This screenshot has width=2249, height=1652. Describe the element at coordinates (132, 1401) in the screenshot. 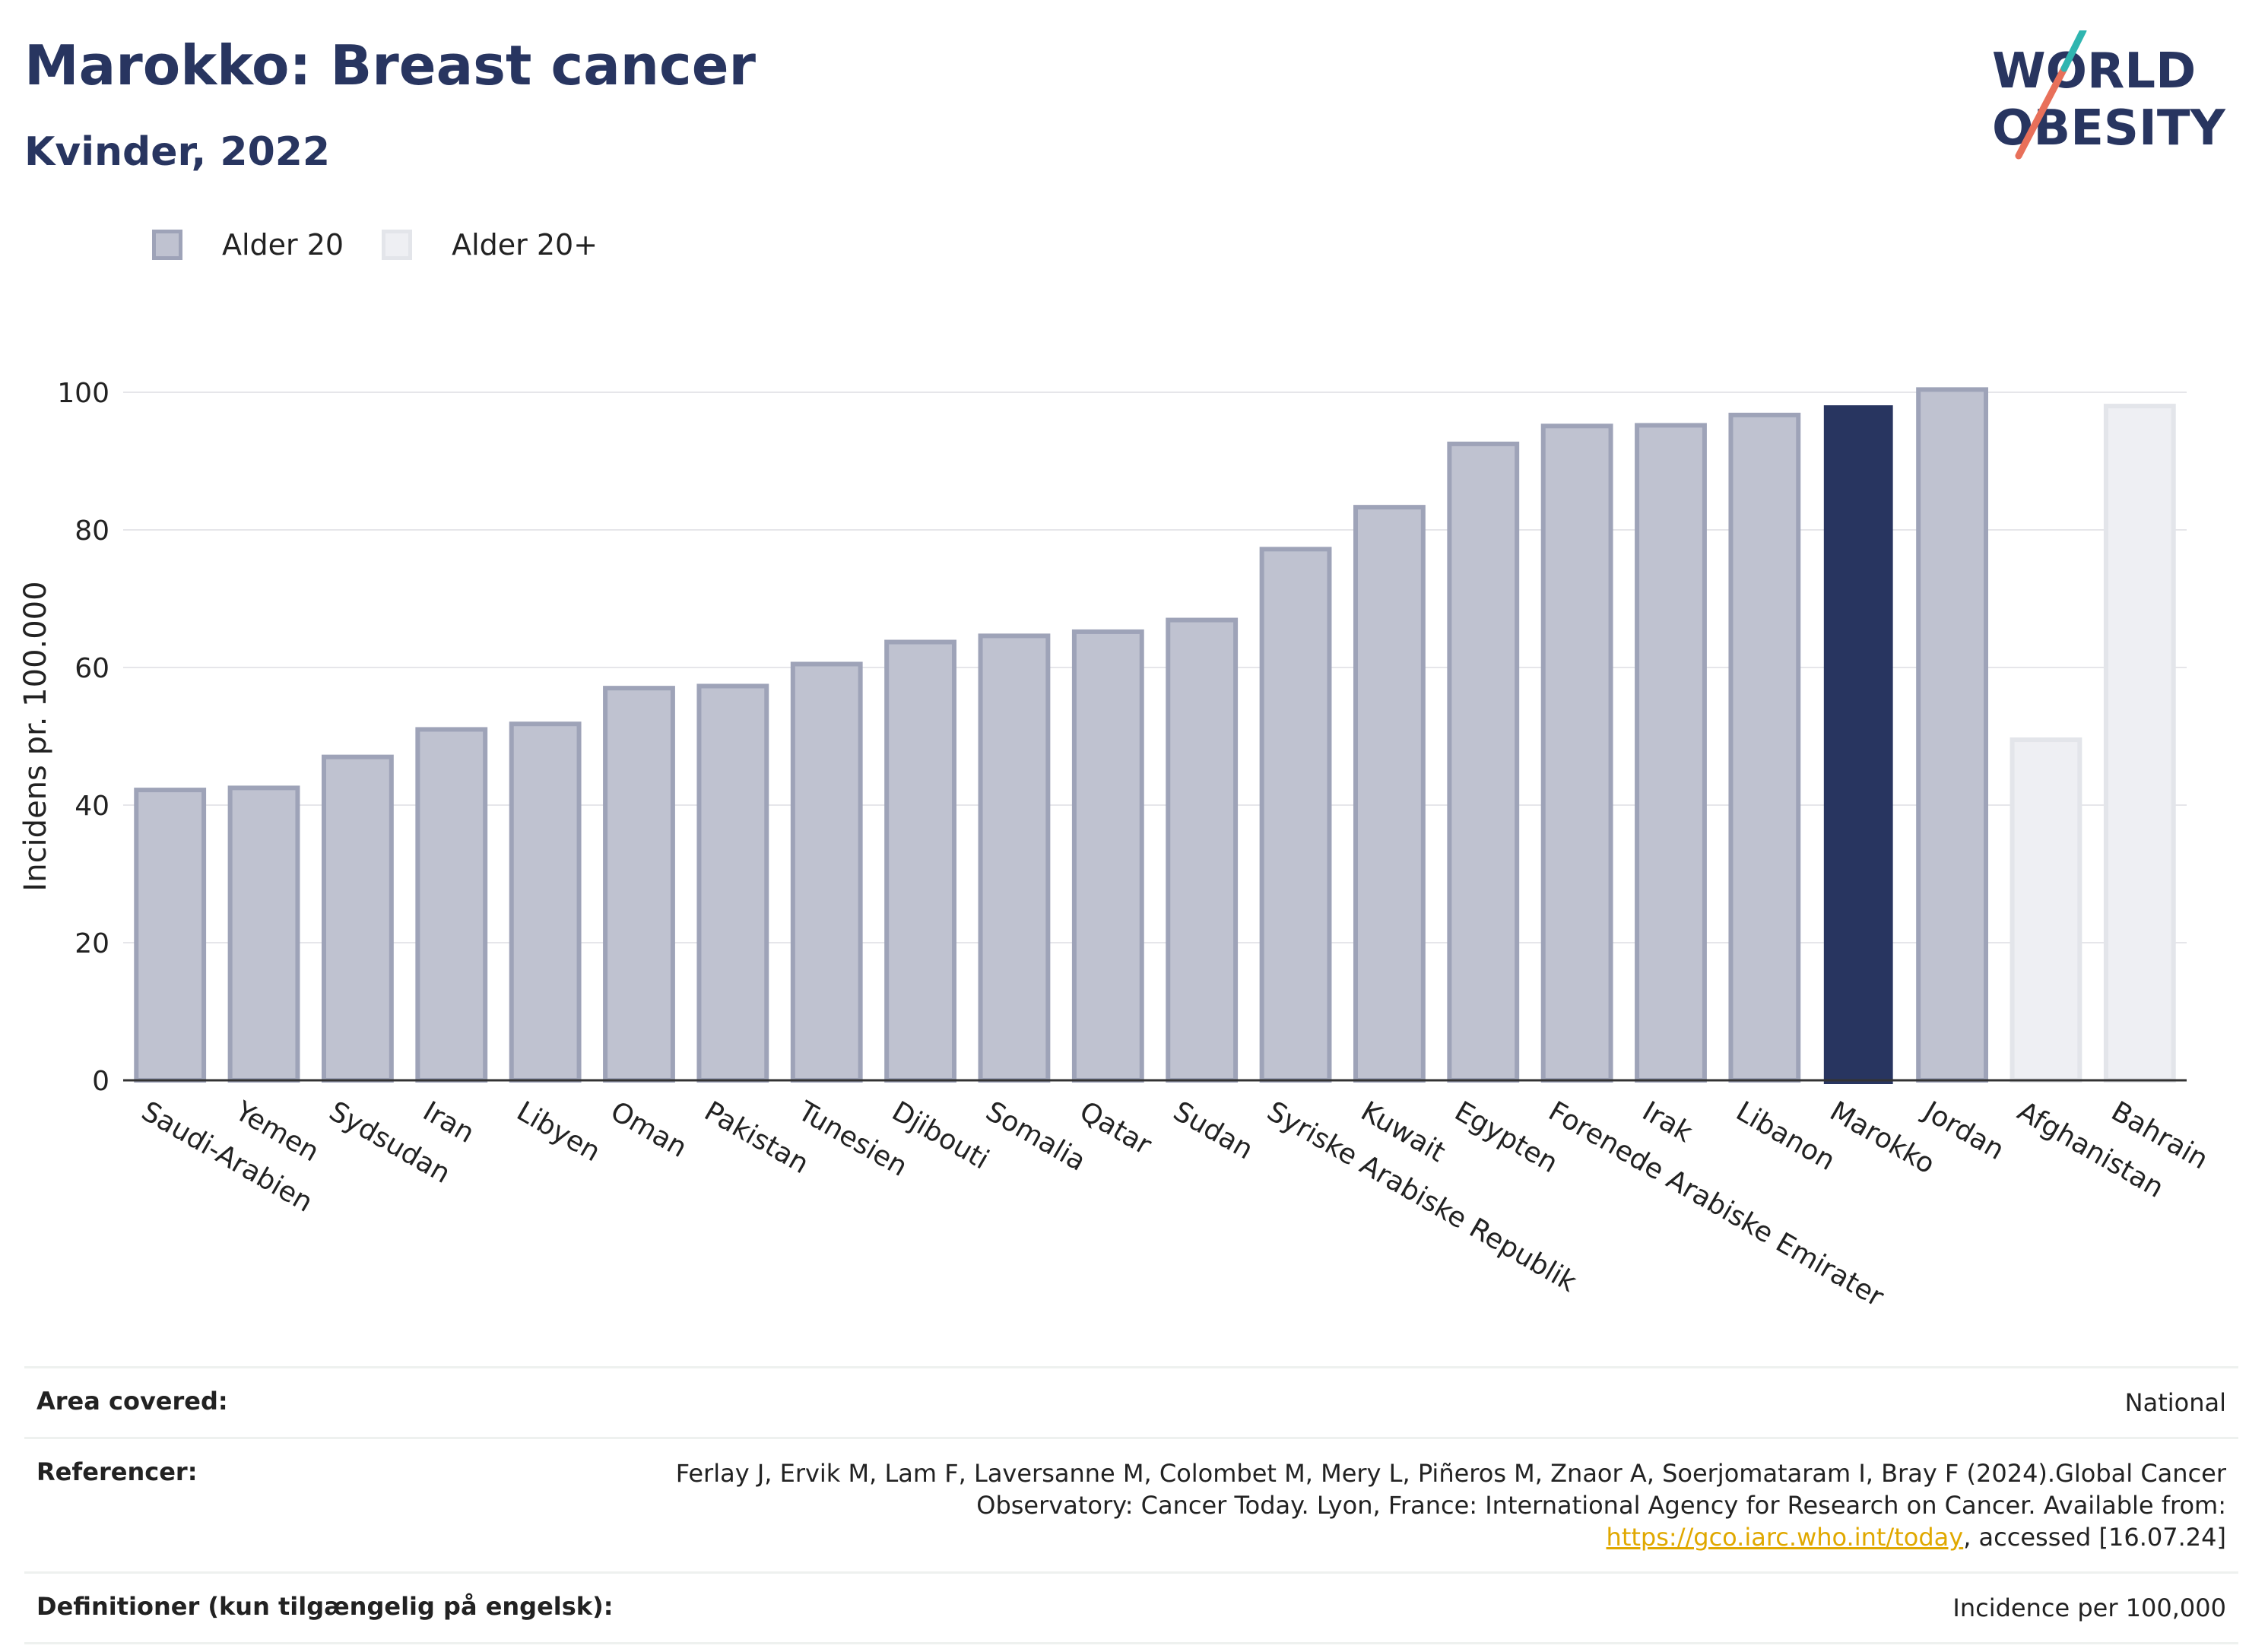

I see `info-key-area: Area covered:` at that location.